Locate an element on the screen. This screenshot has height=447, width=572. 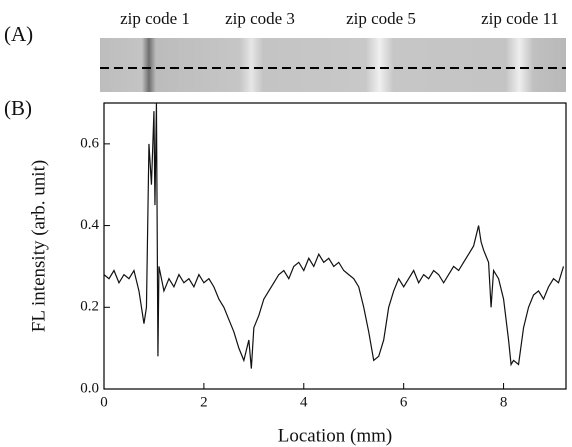
x-tick-label: 6 is located at coordinates (404, 402).